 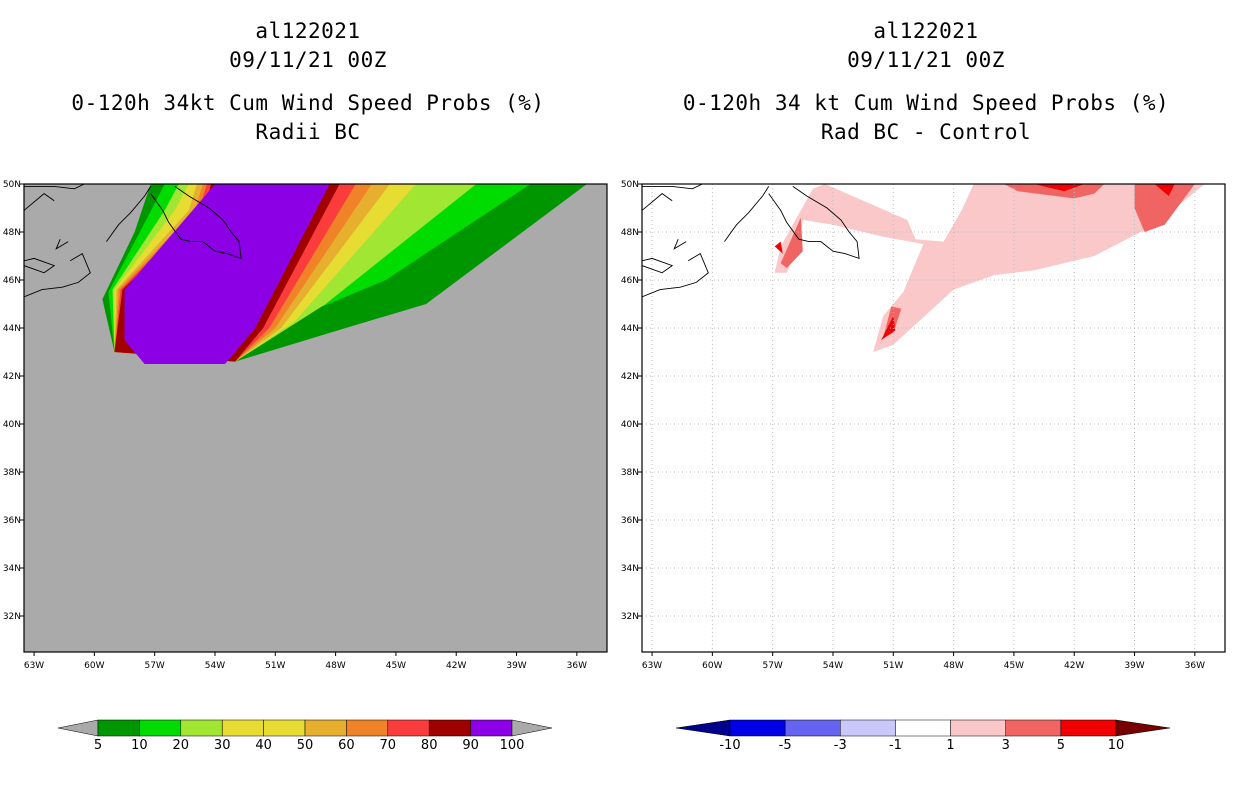 What do you see at coordinates (926, 31) in the screenshot?
I see `right-title-storm-id: al122021` at bounding box center [926, 31].